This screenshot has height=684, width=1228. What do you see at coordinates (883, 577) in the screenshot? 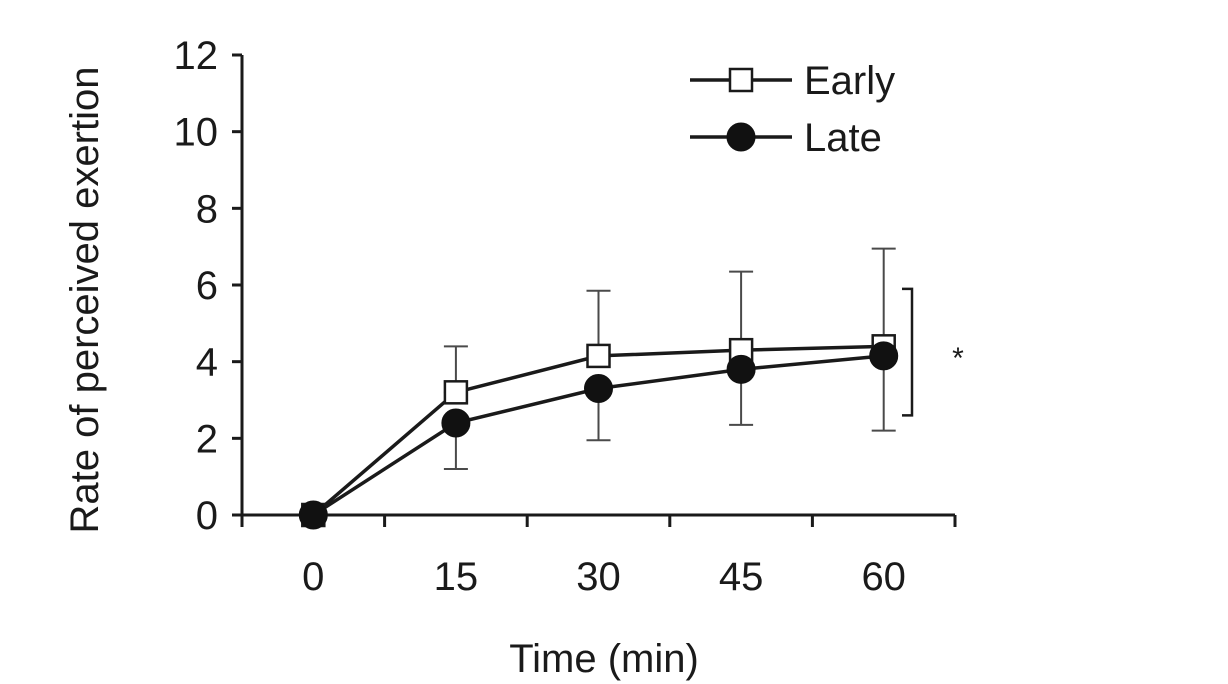
I see `x-tick-label: 60` at bounding box center [883, 577].